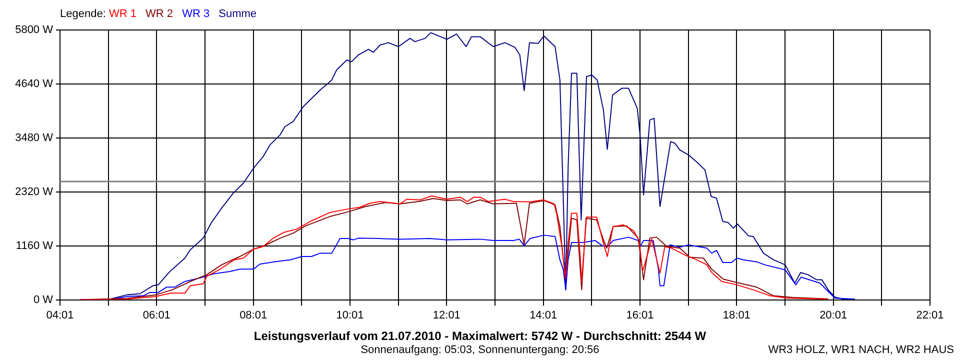 This screenshot has height=360, width=960. I want to click on x-tick-label: 22:01, so click(930, 315).